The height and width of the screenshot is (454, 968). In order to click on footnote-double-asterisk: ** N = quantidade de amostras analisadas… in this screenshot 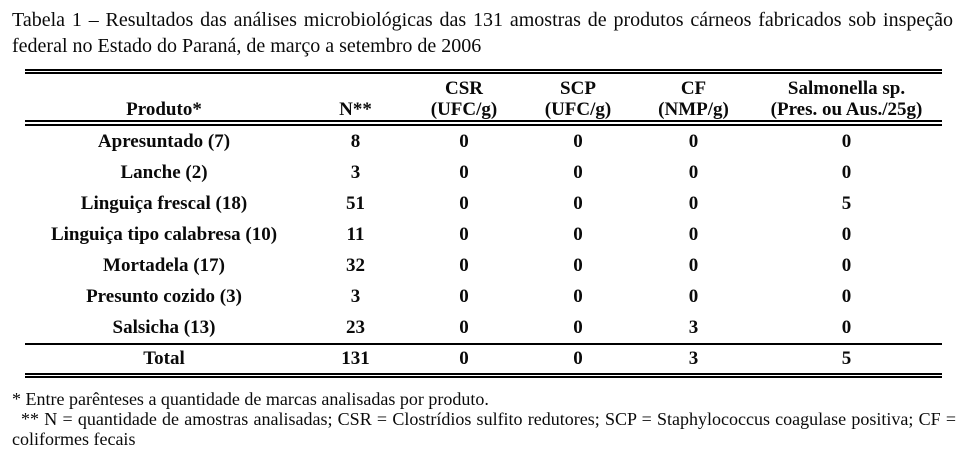, I will do `click(484, 429)`.